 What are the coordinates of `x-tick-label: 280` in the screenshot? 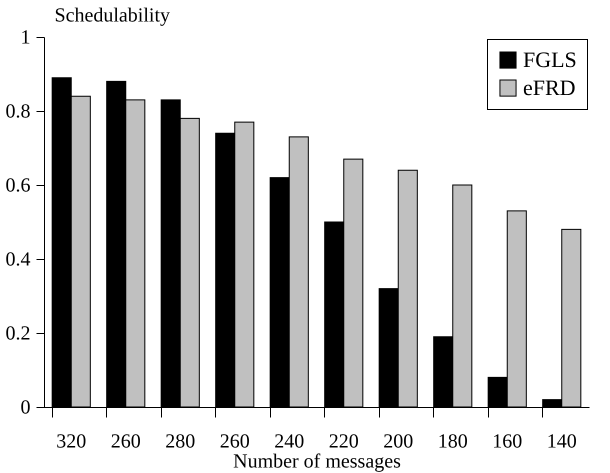 It's located at (180, 441).